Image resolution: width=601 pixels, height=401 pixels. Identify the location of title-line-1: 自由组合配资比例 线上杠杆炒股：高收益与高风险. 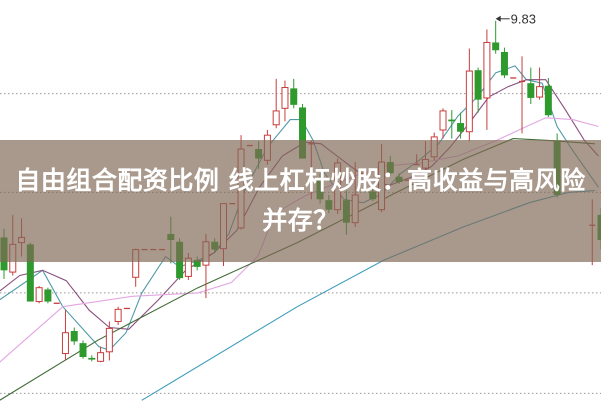
(300, 180).